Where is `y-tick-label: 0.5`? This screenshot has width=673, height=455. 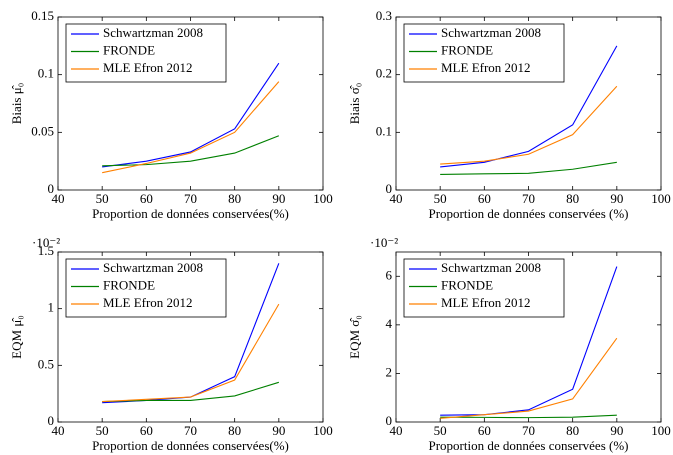 y-tick-label: 0.5 is located at coordinates (46, 363).